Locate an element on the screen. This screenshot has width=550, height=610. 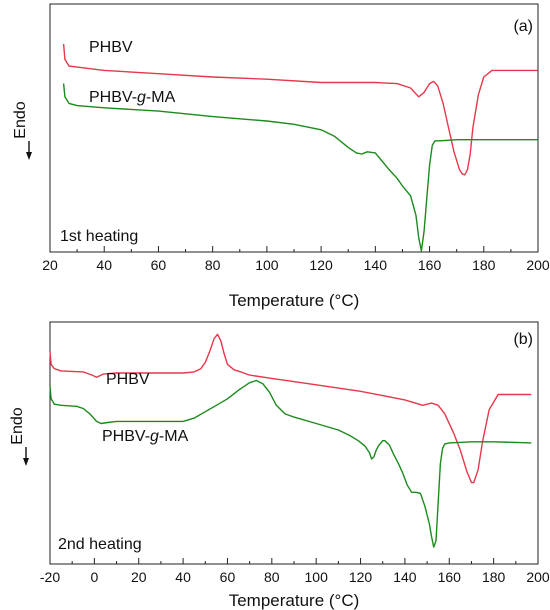
x-axis-ticks-a: 20 40 60 80 100 120 140 160 180 200 is located at coordinates (296, 259).